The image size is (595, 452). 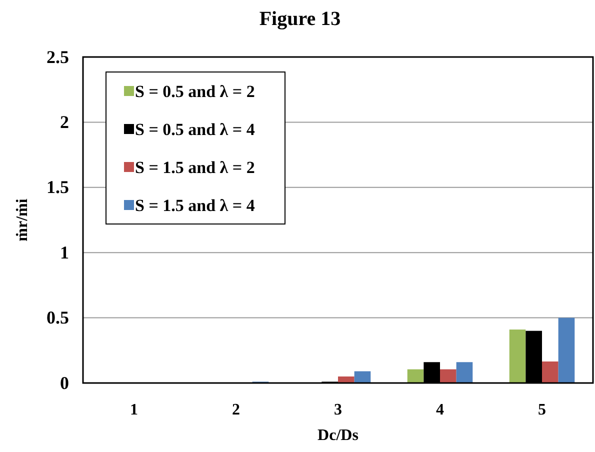 I want to click on x-tick-label: 5, so click(x=542, y=409).